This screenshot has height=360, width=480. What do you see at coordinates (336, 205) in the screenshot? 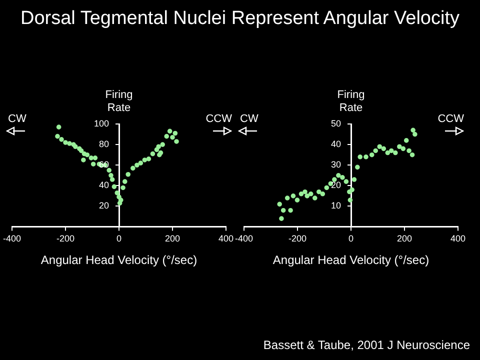
I see `y-tick-label: 10` at bounding box center [336, 205].